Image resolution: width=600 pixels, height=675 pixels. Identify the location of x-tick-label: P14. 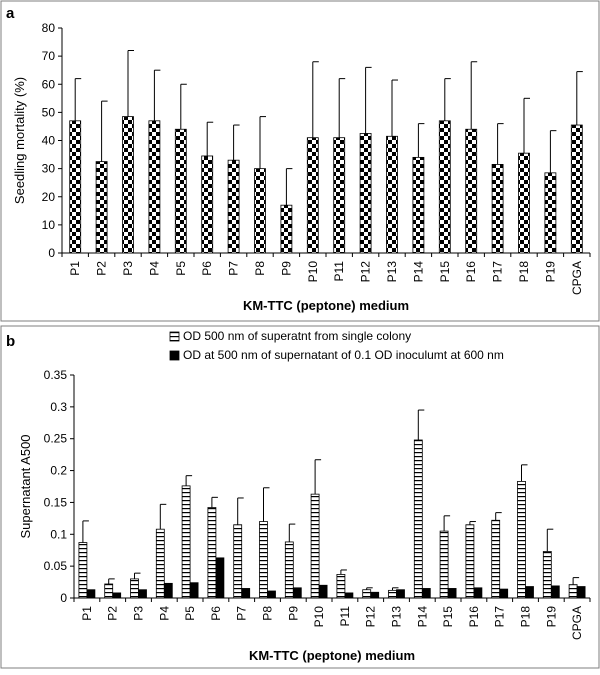
(422, 617).